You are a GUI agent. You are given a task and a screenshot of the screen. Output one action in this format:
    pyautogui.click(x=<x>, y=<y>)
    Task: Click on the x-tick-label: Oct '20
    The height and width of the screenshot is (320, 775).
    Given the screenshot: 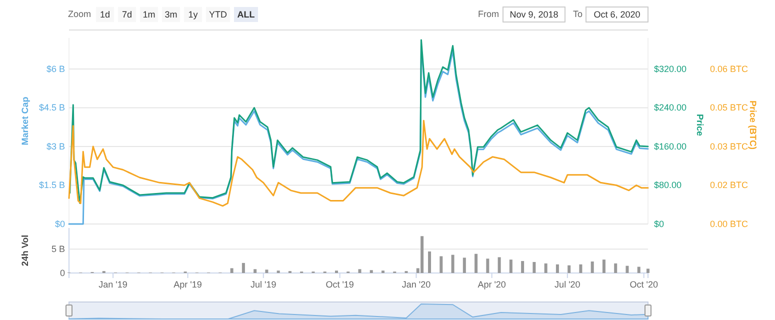 What is the action you would take?
    pyautogui.click(x=644, y=284)
    